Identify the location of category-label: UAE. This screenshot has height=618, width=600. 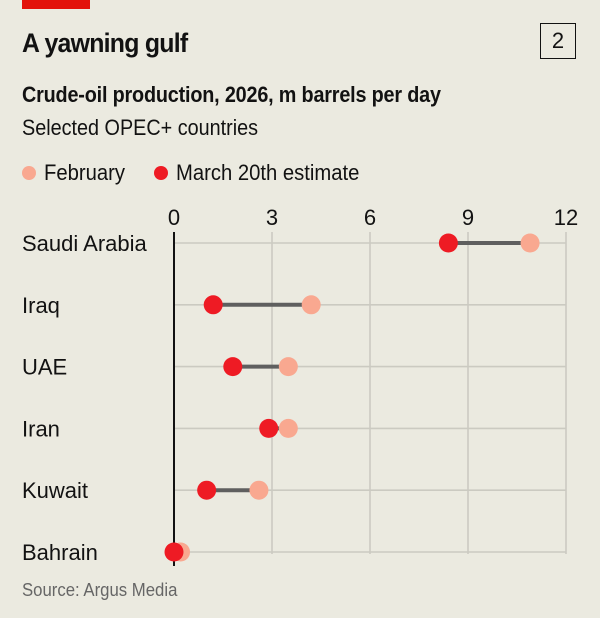
(44, 367).